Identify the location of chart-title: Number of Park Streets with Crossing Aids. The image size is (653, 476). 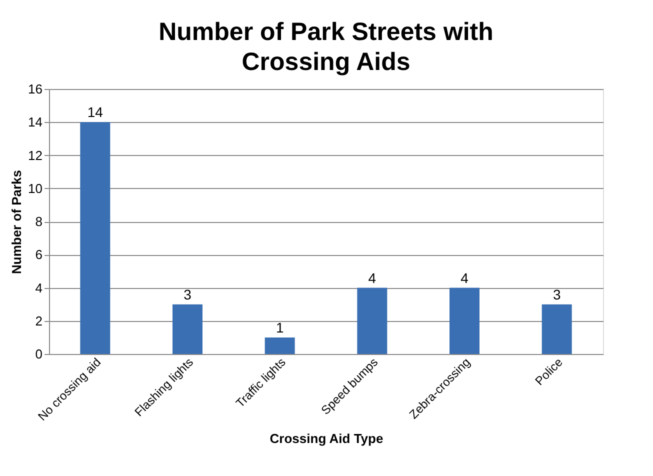
(326, 47).